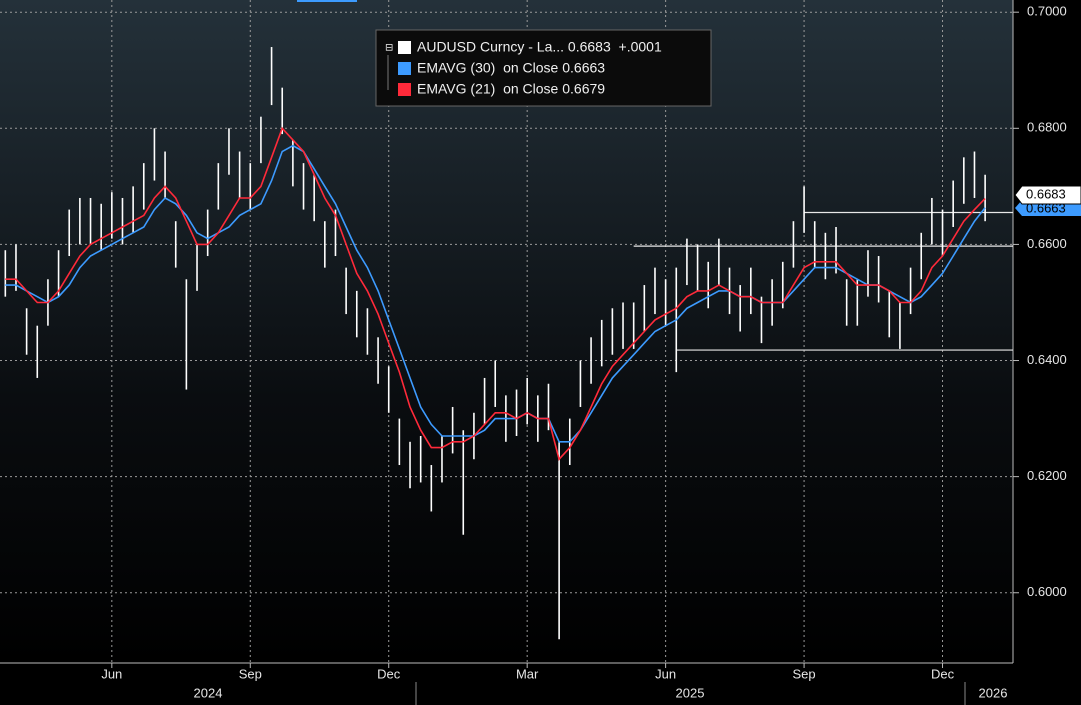 The width and height of the screenshot is (1081, 705). What do you see at coordinates (511, 68) in the screenshot?
I see `legend-label: EMAVG (30) on Close 0.6663` at bounding box center [511, 68].